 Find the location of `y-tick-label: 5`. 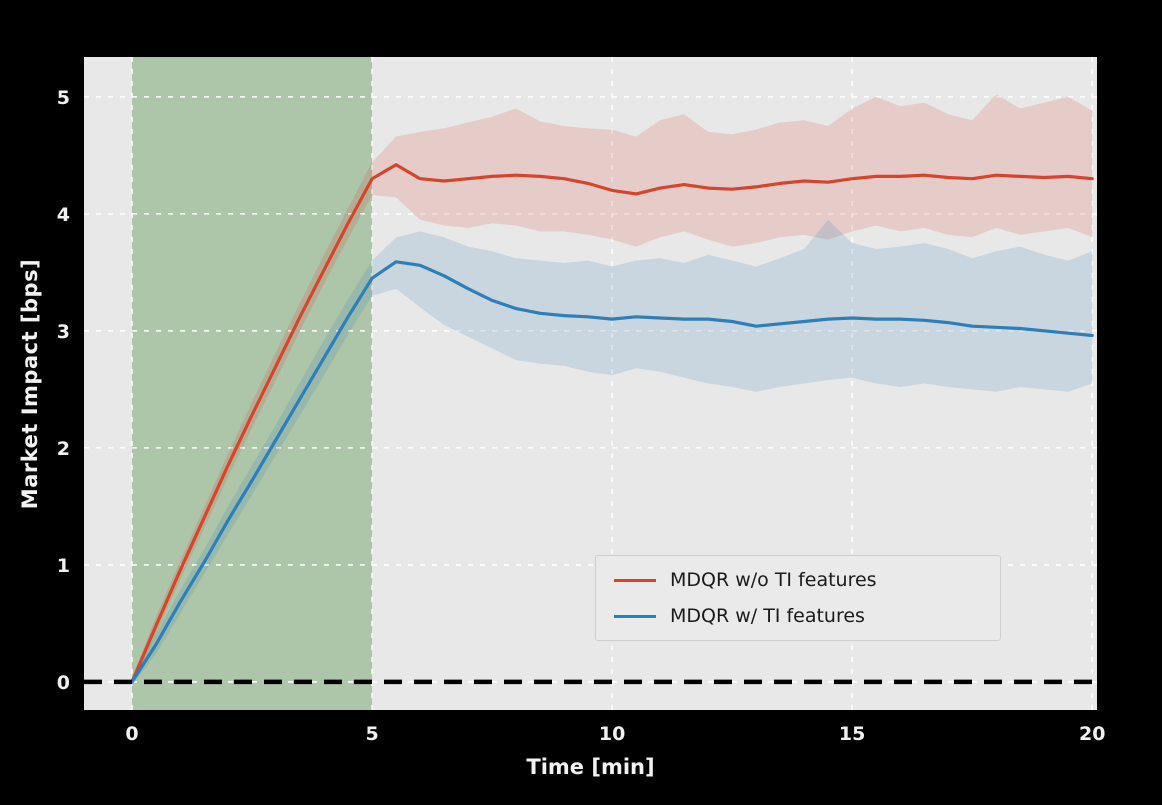

y-tick-label: 5 is located at coordinates (63, 98).